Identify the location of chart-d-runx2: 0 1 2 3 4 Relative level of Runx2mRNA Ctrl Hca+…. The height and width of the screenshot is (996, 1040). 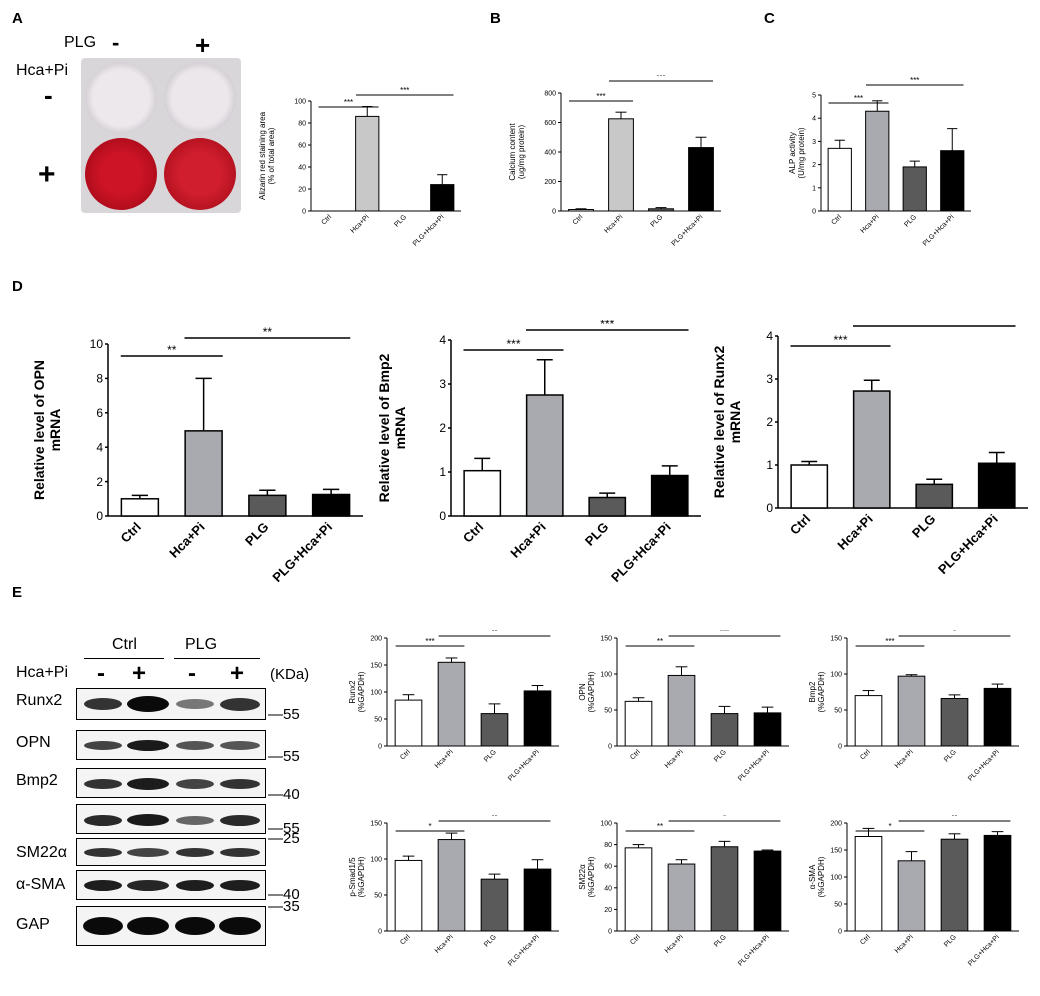
(869, 448).